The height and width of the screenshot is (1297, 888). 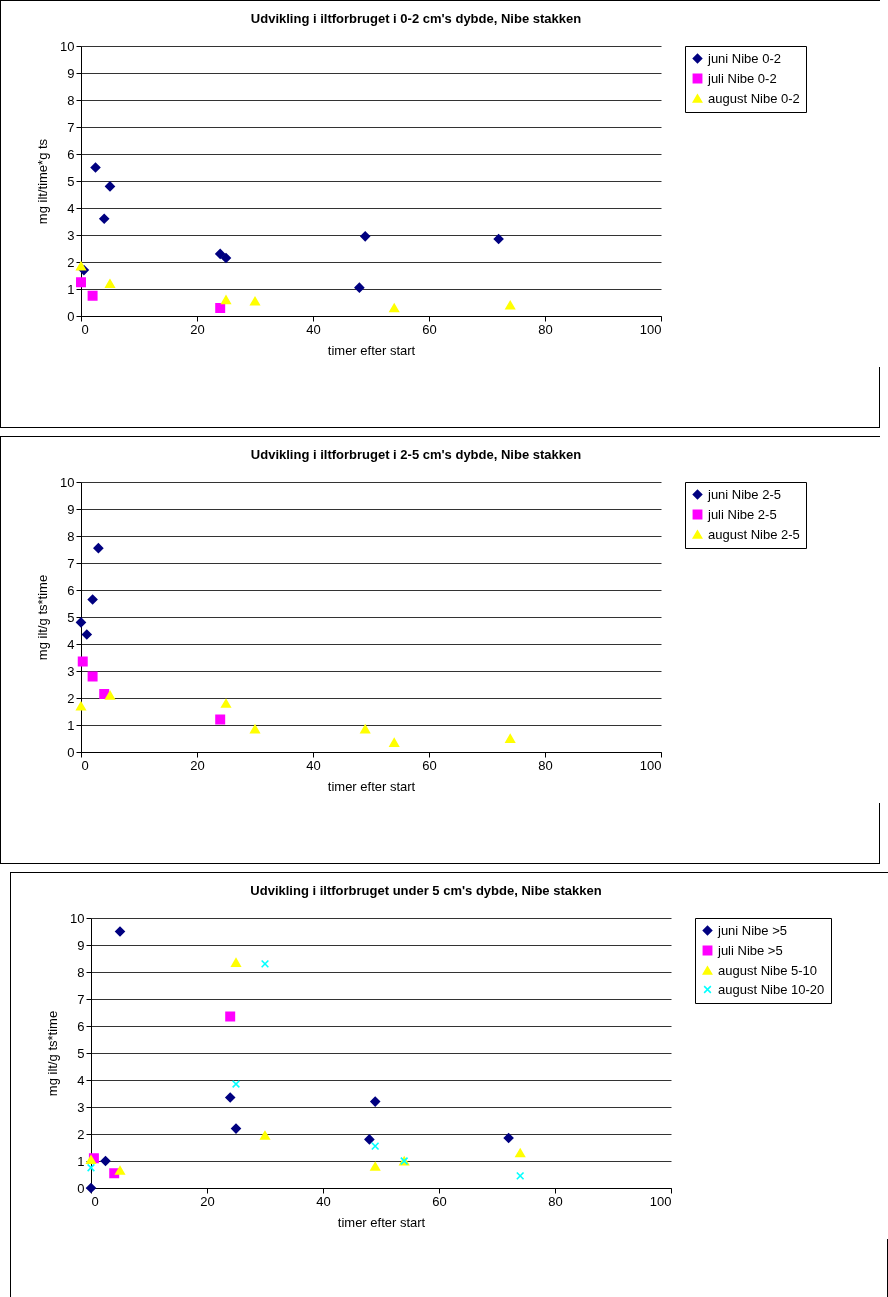 What do you see at coordinates (43, 181) in the screenshot?
I see `y-axis-title: mg ilt/time*g ts` at bounding box center [43, 181].